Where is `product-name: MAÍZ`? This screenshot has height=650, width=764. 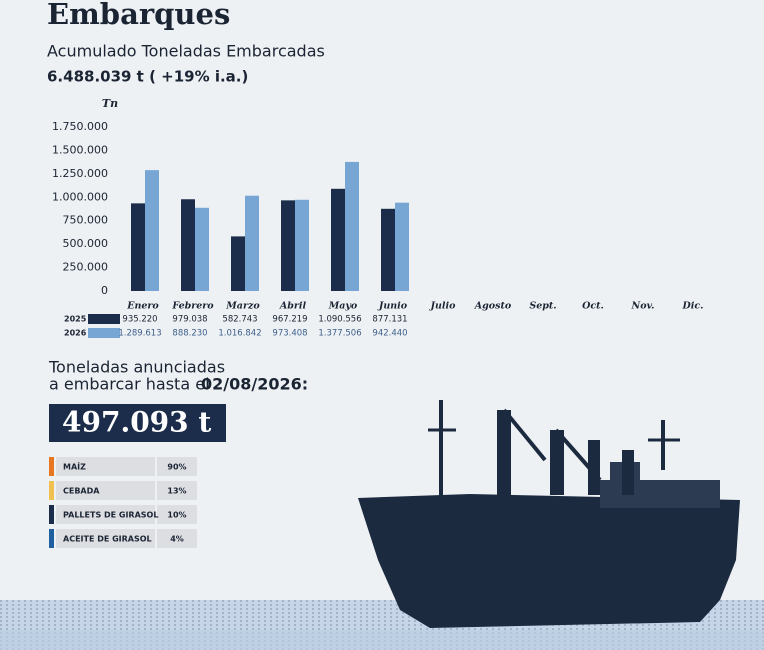
product-name: MAÍZ is located at coordinates (74, 466).